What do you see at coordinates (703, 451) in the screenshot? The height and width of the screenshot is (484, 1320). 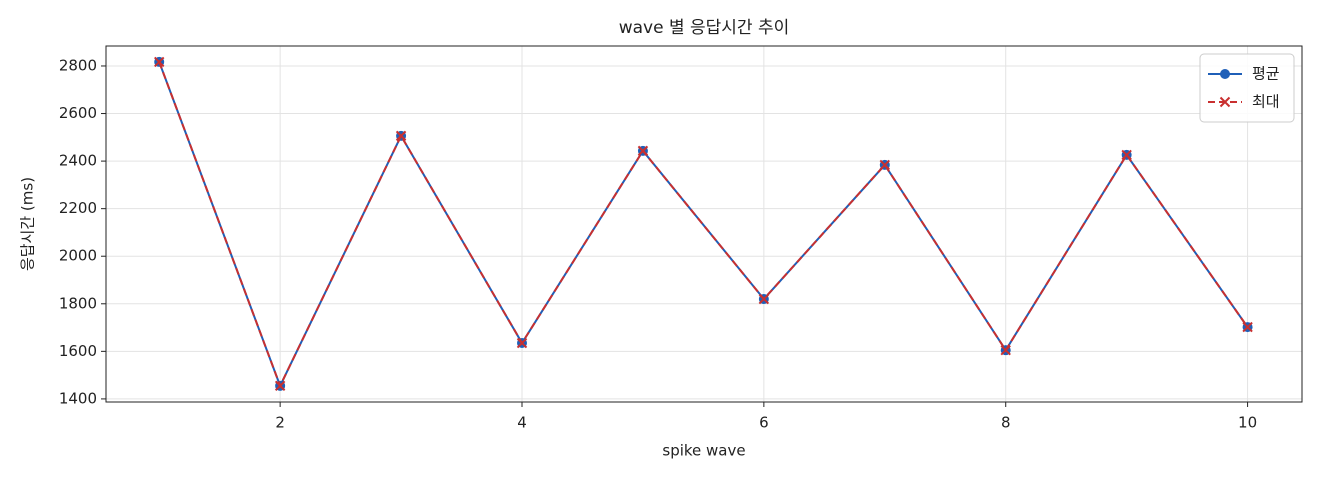 I see `x-axis-label: spike wave` at bounding box center [703, 451].